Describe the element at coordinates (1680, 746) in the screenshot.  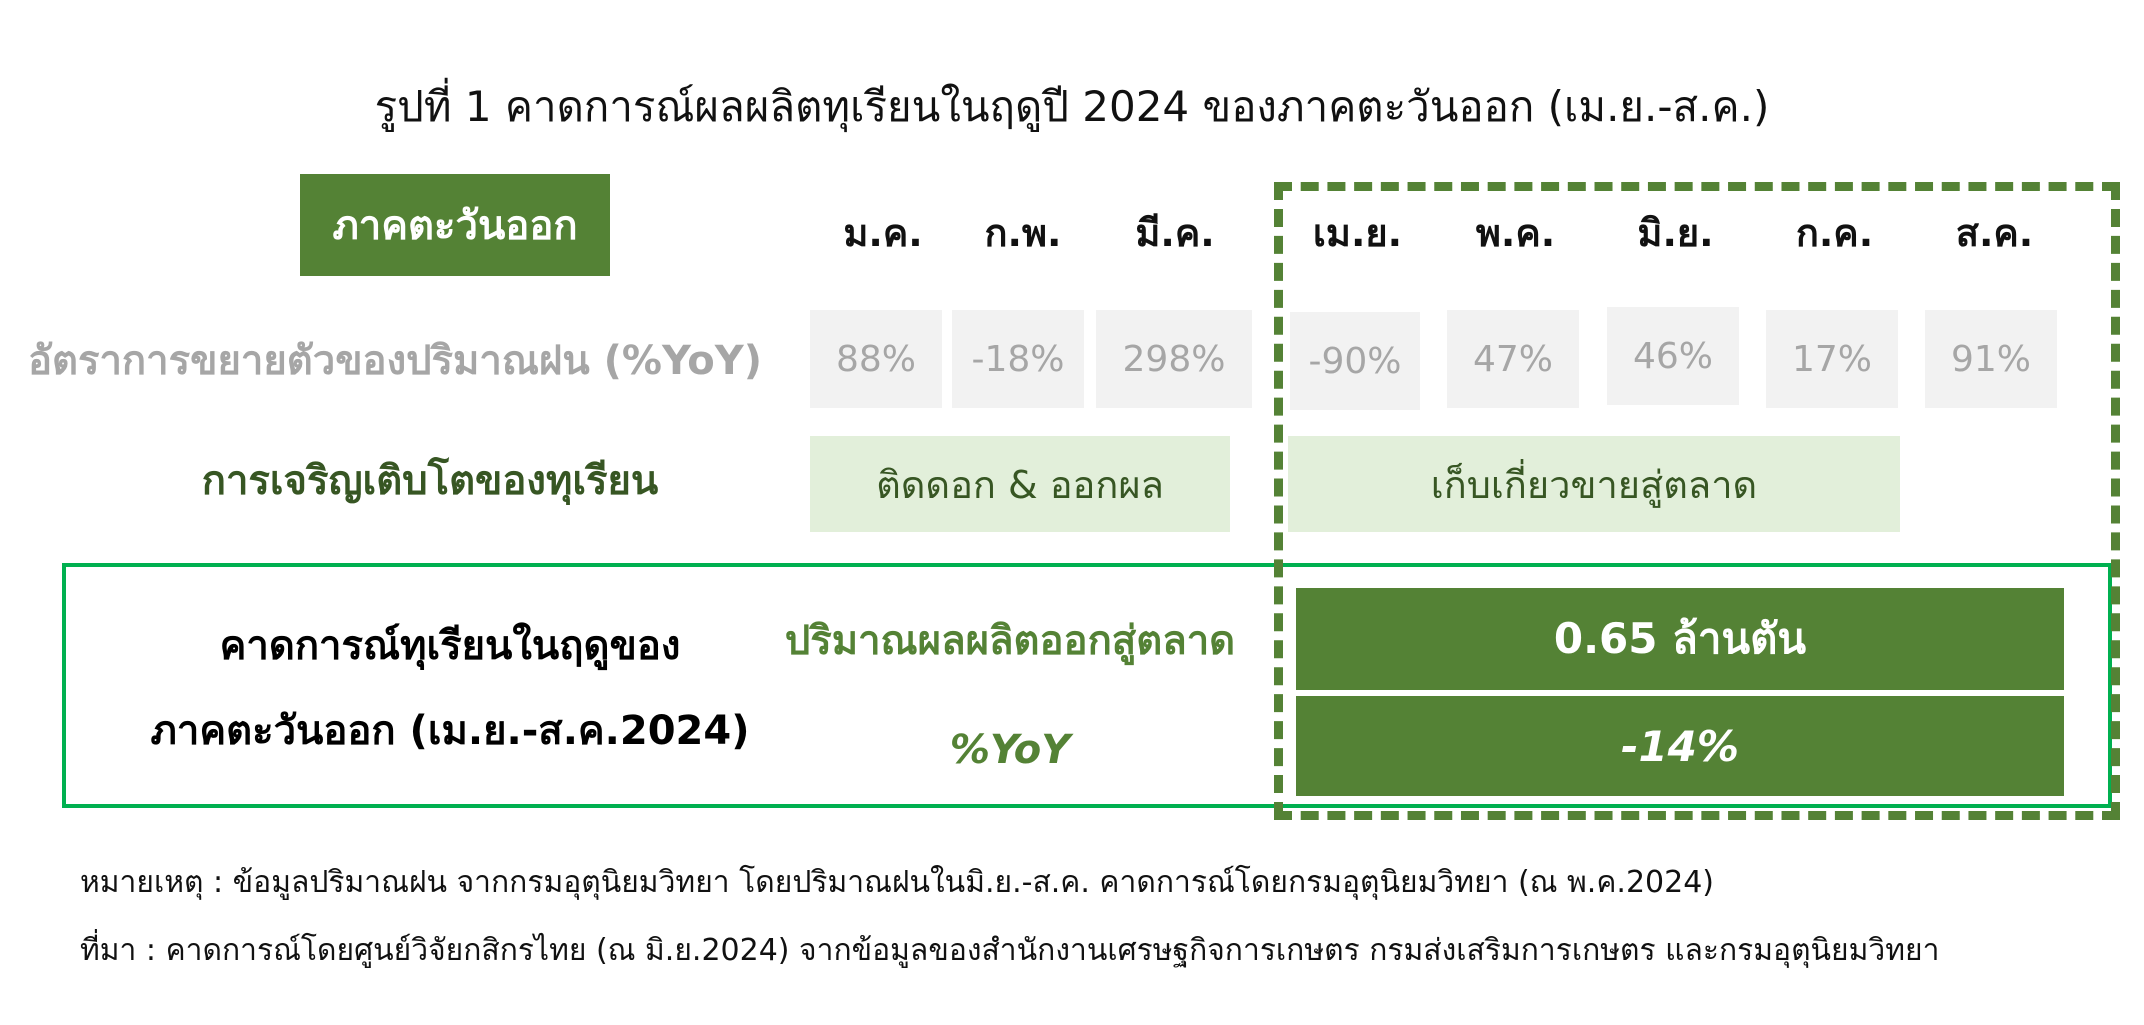
I see `yoy-value: -14%` at that location.